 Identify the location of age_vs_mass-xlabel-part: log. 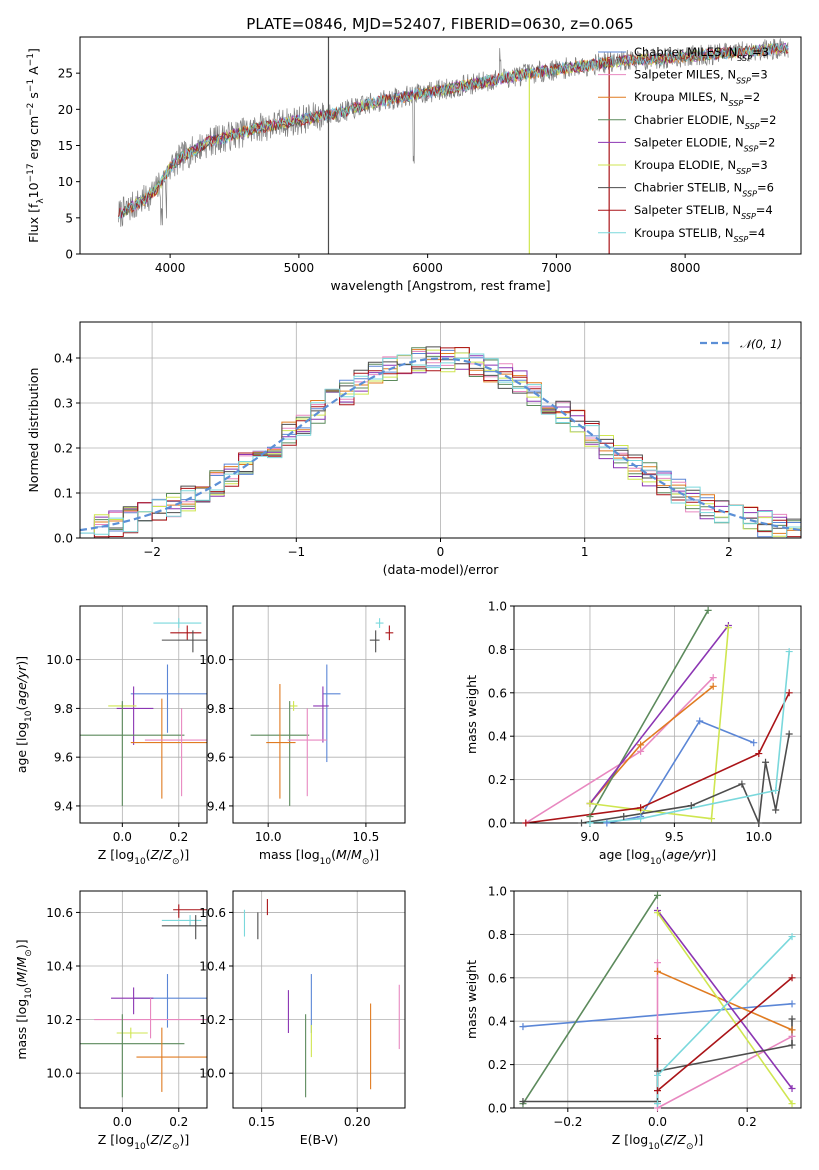
(310, 854).